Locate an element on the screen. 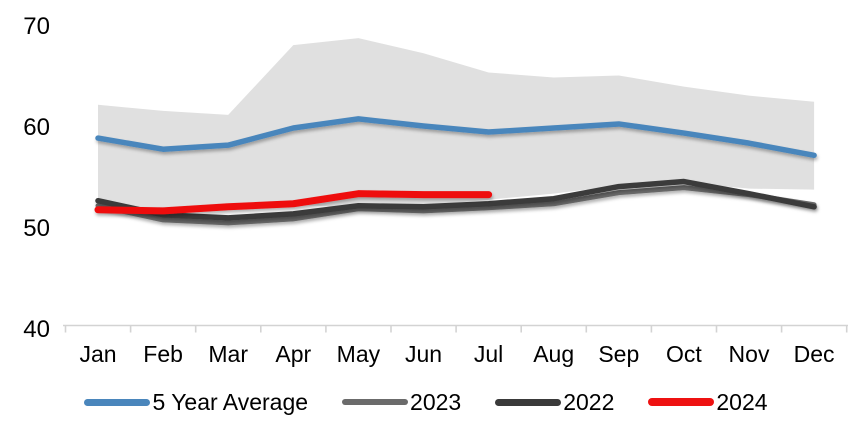  month-label-mar: Mar is located at coordinates (228, 354).